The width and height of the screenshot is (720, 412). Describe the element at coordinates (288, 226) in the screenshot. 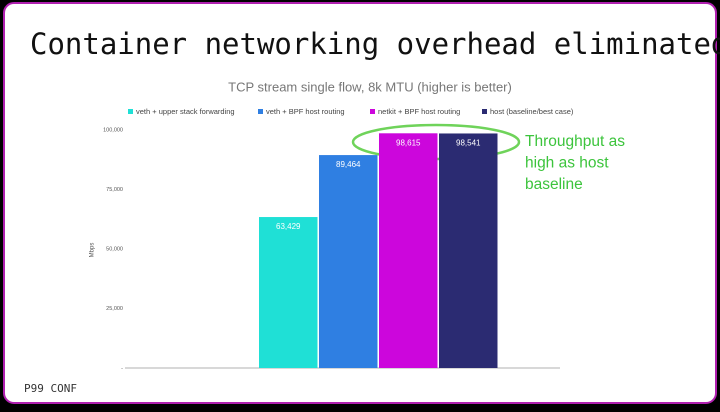

I see `value-label: 63,429` at that location.